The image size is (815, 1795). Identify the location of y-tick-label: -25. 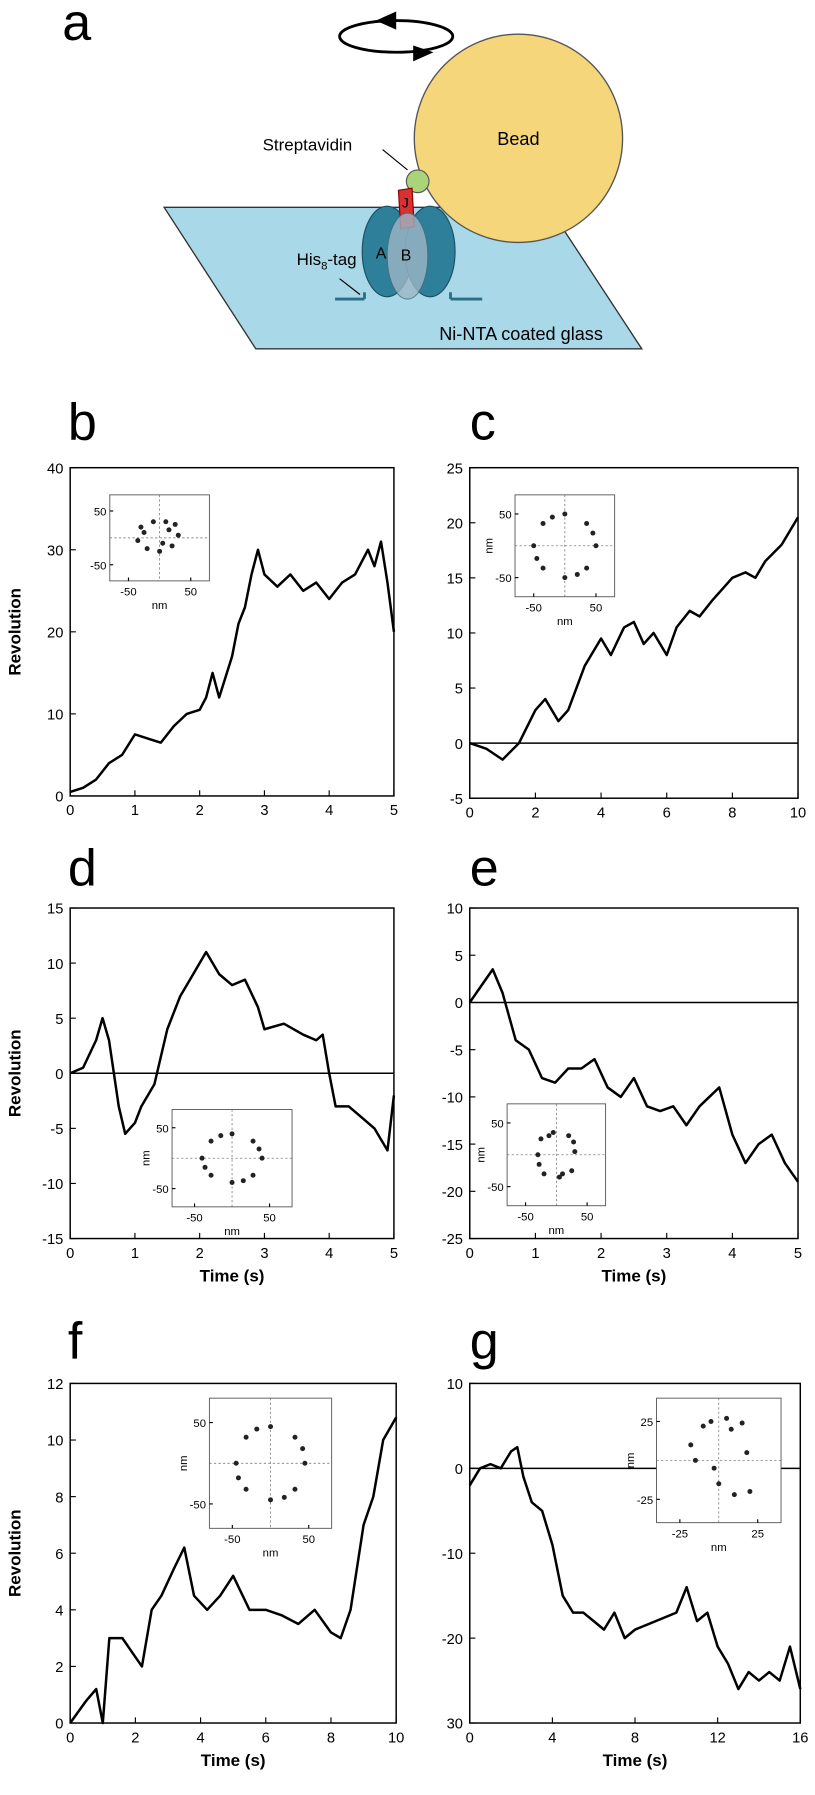
(452, 1240).